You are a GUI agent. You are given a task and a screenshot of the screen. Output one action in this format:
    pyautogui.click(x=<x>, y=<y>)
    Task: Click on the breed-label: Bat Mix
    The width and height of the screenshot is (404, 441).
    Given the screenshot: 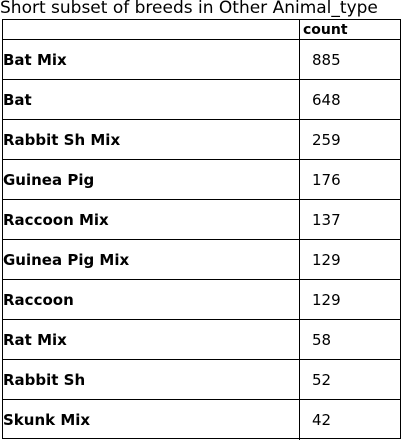 What is the action you would take?
    pyautogui.click(x=35, y=60)
    